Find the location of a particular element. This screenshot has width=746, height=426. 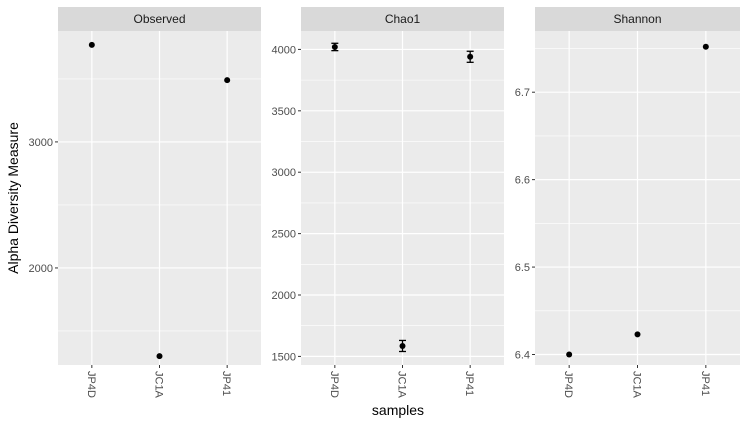

x-axis-title: samples is located at coordinates (398, 410).